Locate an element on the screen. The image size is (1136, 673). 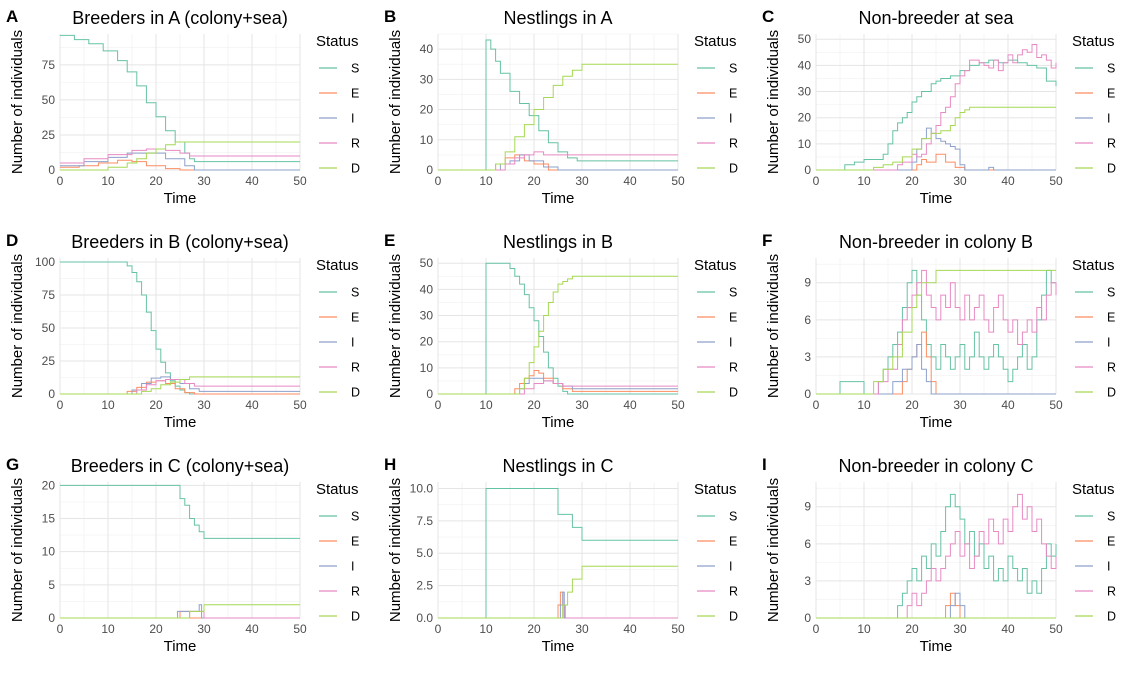
panel-letter: B is located at coordinates (390, 16).